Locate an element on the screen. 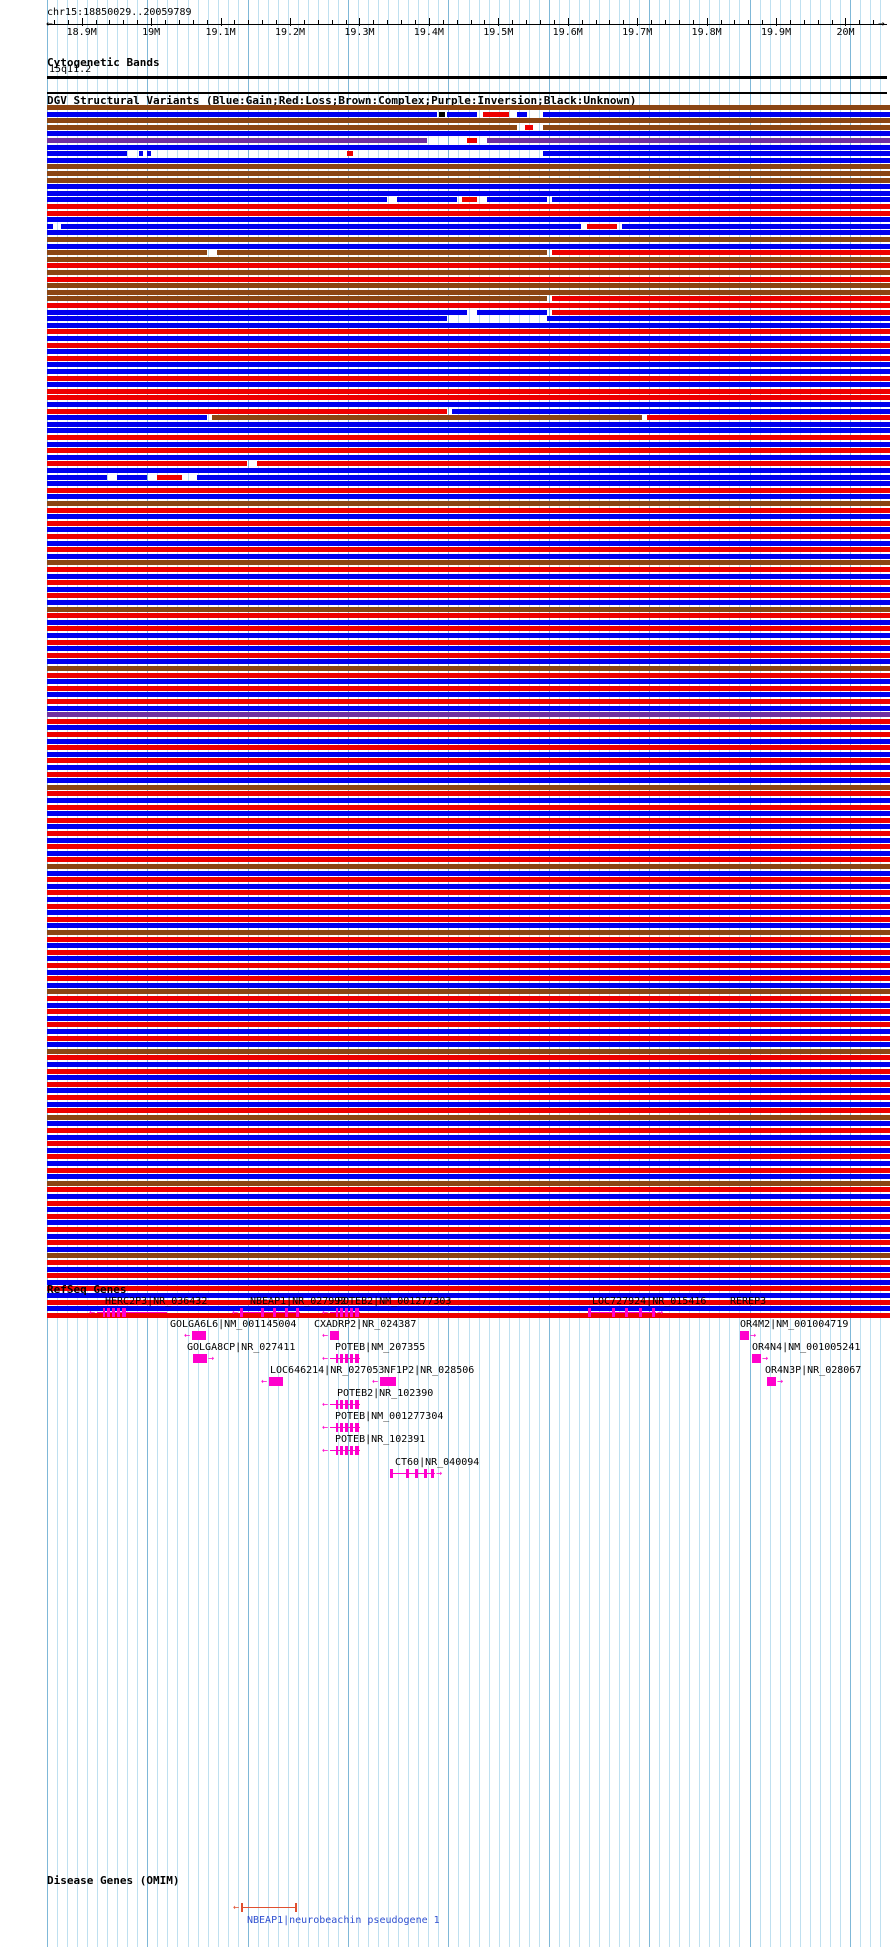  refseq-gene-label: POTEB|NM_207355 is located at coordinates (380, 1347).